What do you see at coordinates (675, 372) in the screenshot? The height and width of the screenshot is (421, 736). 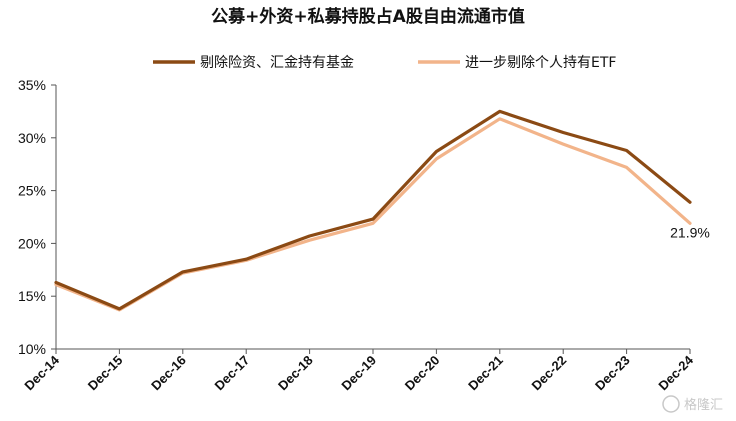 I see `x-tick-label: Dec-24` at bounding box center [675, 372].